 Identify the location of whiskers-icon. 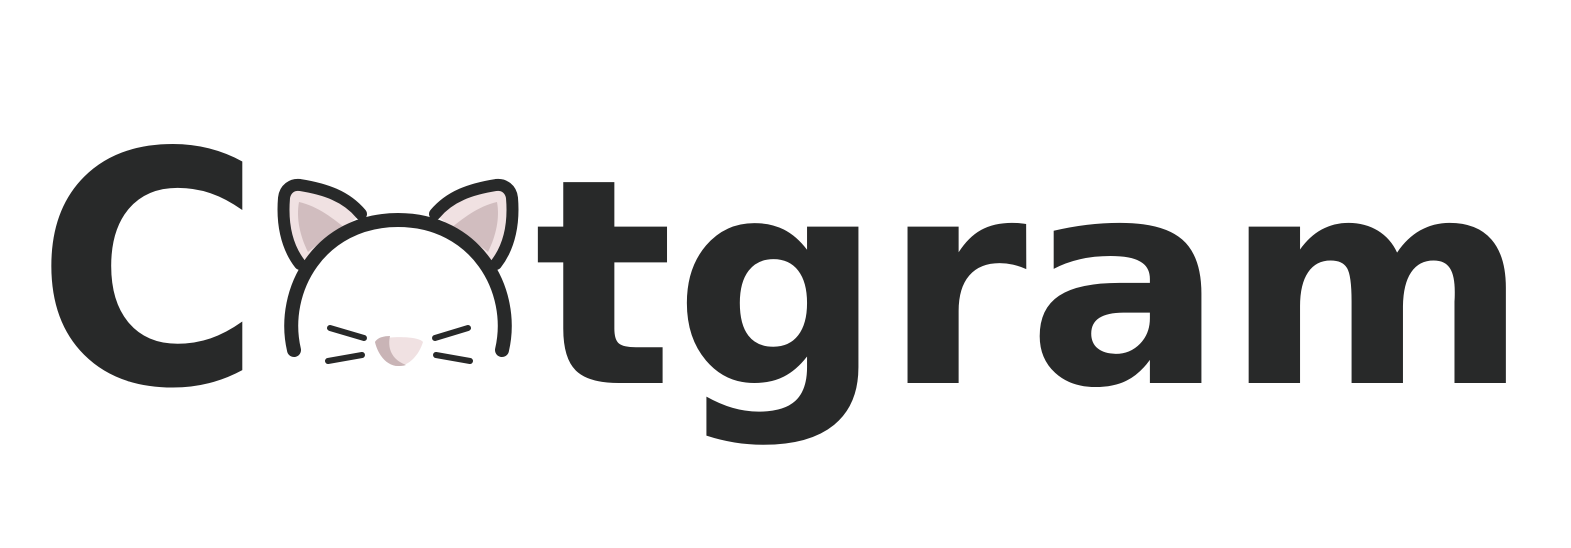
(399, 344).